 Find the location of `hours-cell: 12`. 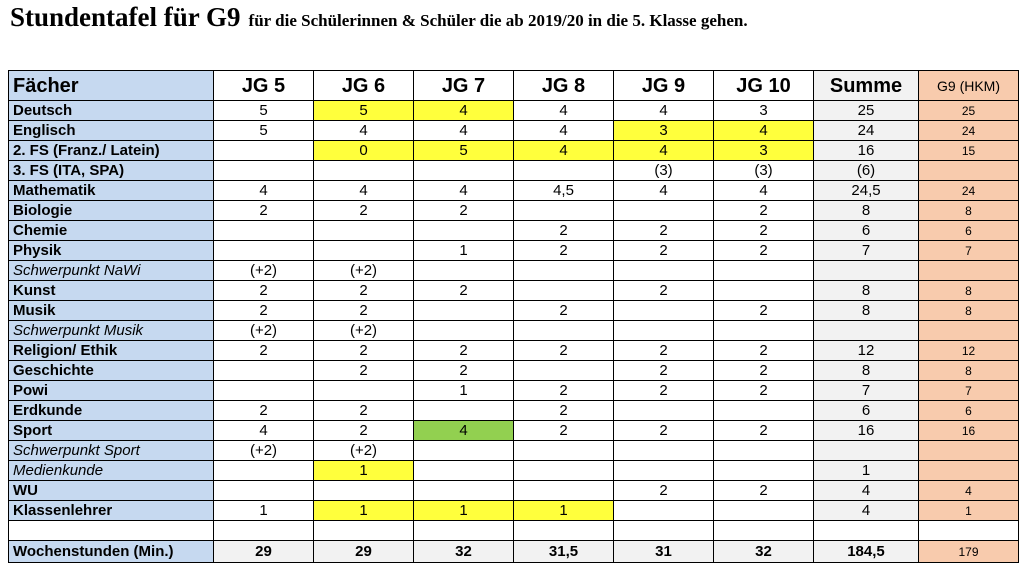

hours-cell: 12 is located at coordinates (968, 350).